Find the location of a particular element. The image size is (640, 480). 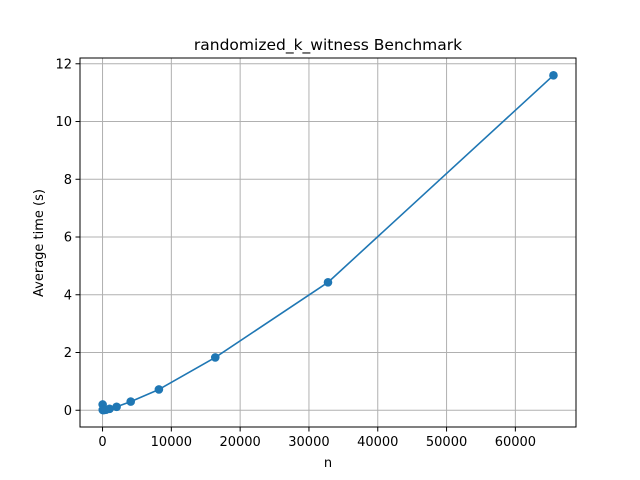

x-axis-label: n is located at coordinates (328, 463).